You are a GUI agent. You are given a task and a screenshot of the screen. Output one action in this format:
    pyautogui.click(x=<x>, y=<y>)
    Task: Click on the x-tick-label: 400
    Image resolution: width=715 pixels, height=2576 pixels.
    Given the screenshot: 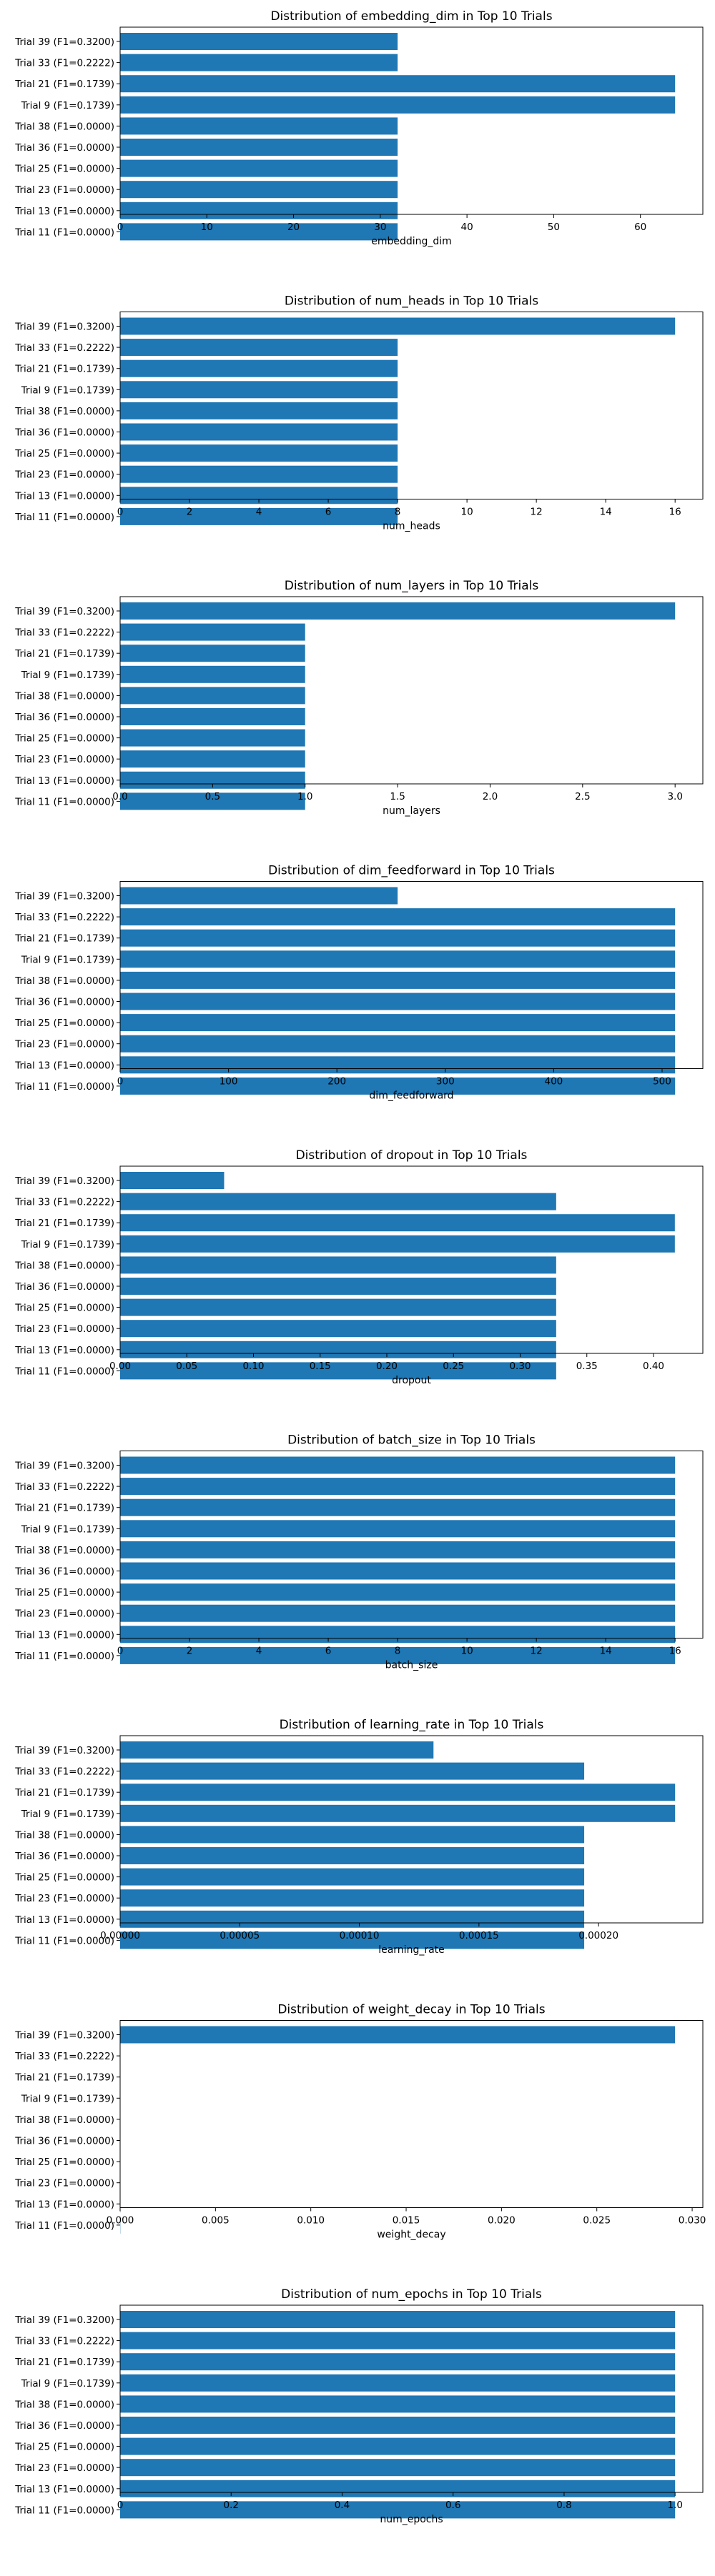 What is the action you would take?
    pyautogui.click(x=554, y=1082)
    